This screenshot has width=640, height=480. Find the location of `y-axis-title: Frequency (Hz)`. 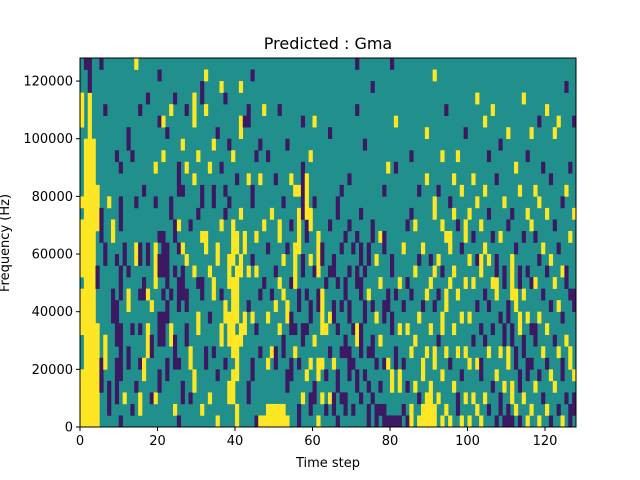

y-axis-title: Frequency (Hz) is located at coordinates (6, 243).